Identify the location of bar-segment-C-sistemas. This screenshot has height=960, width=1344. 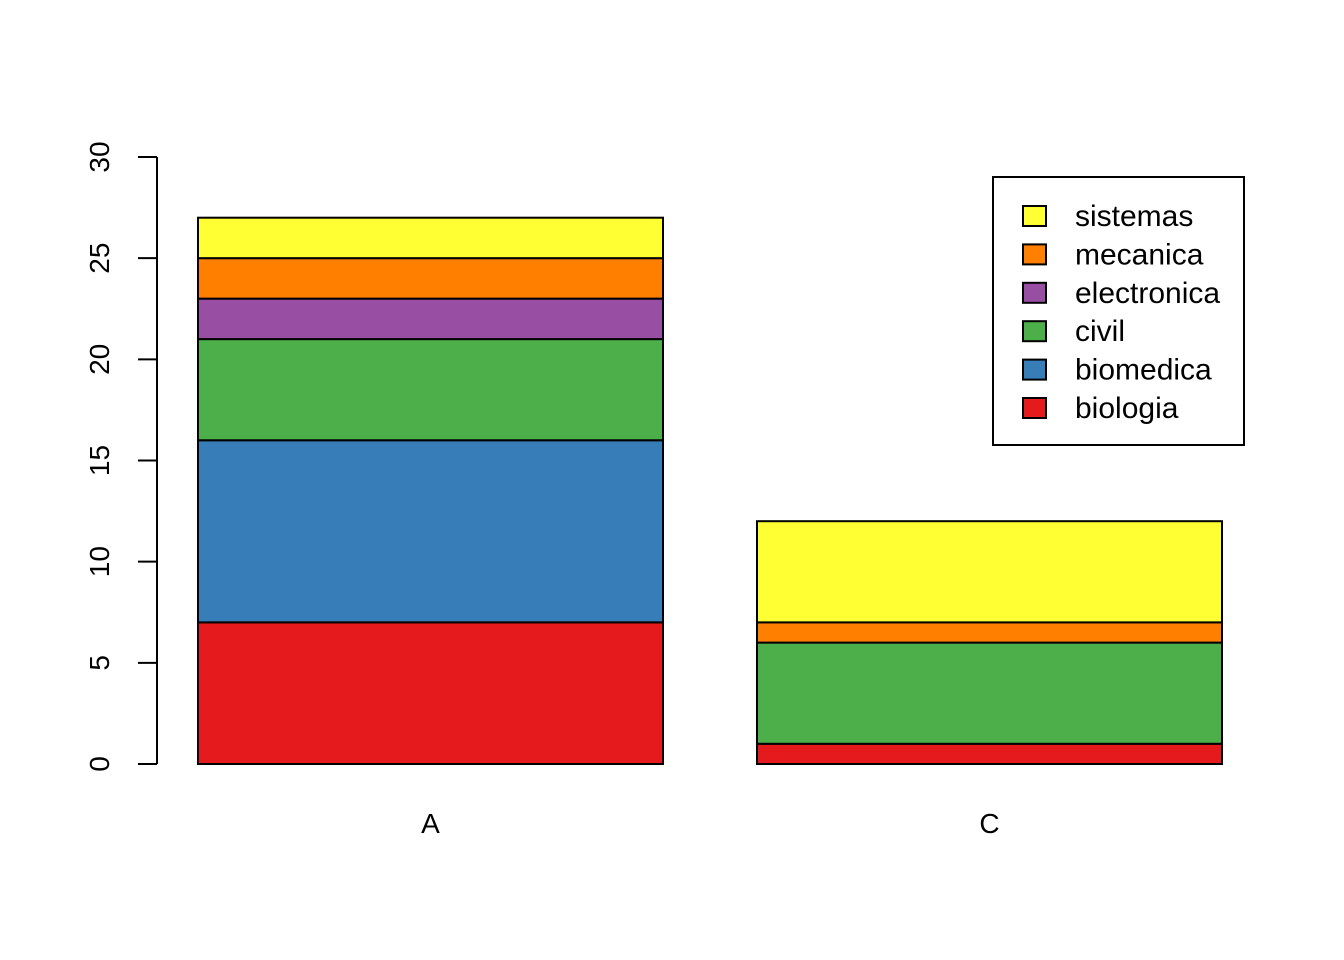
(989, 572).